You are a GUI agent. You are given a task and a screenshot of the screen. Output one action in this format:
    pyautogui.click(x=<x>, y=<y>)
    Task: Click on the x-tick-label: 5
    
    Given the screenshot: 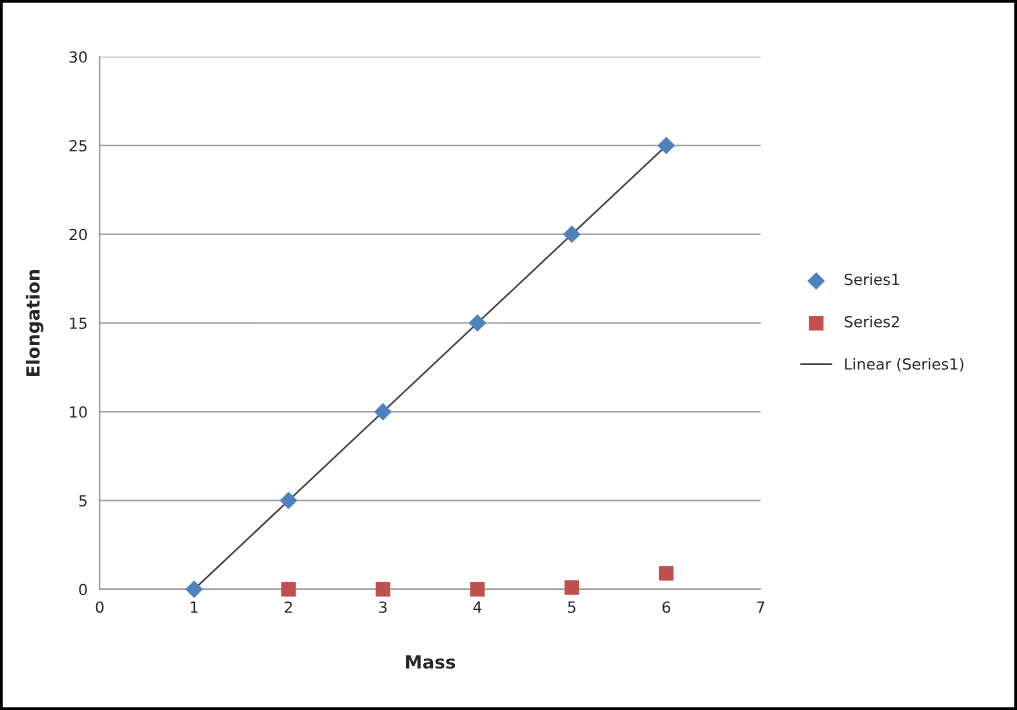 What is the action you would take?
    pyautogui.click(x=572, y=607)
    